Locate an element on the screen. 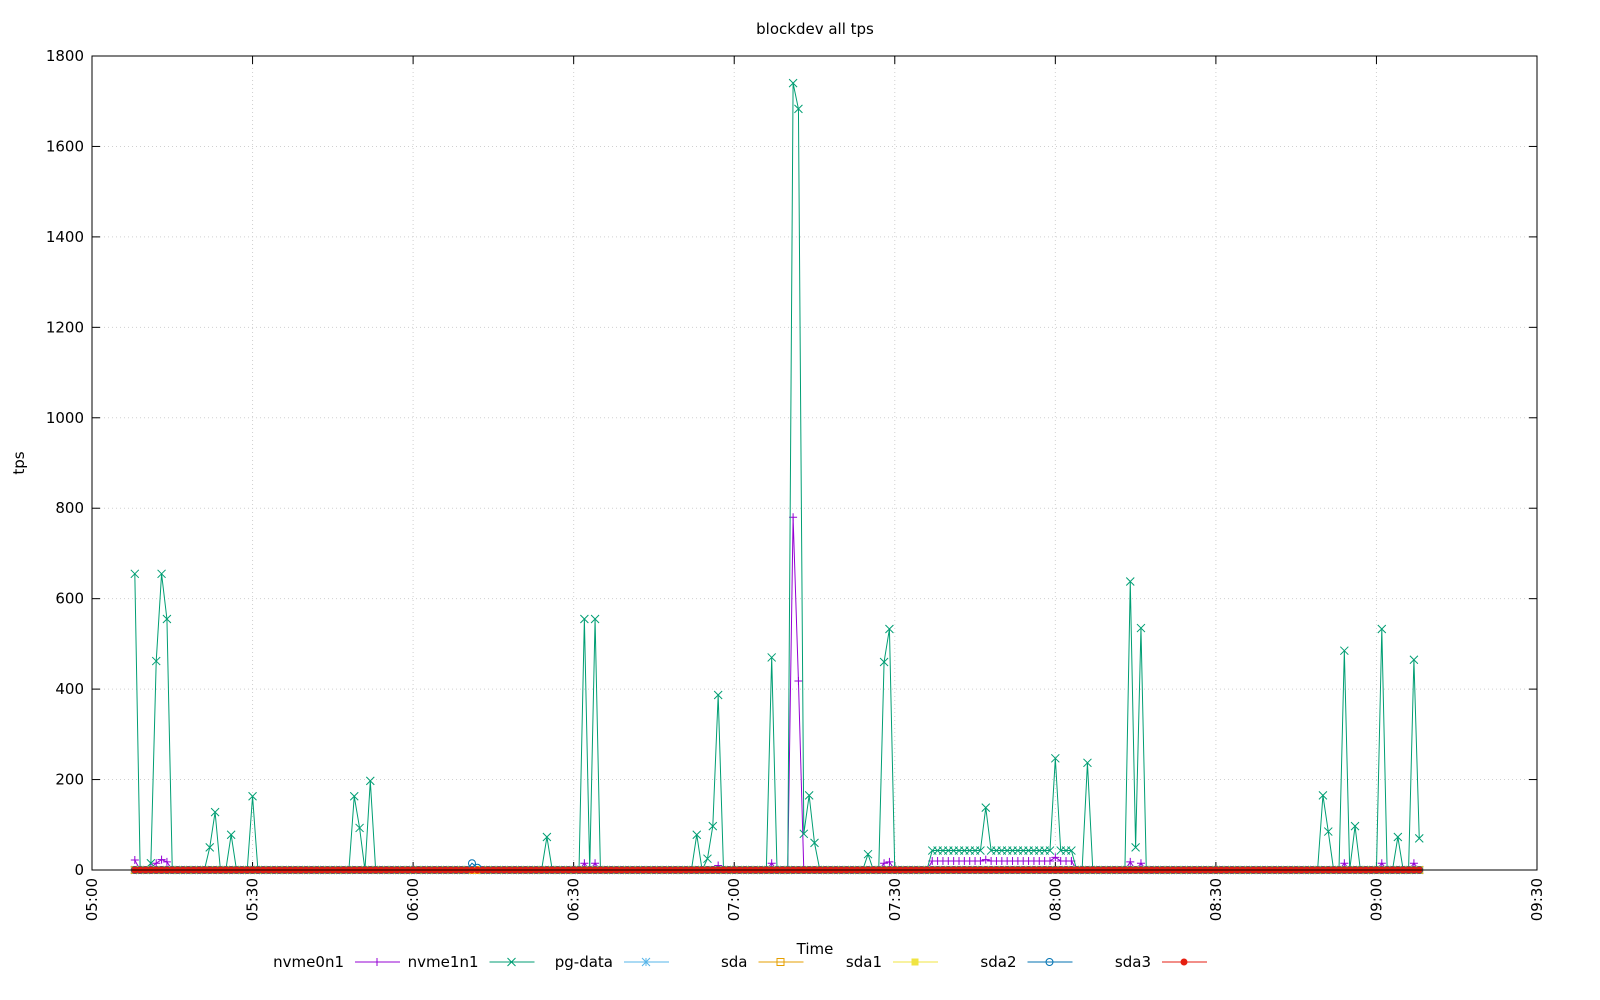 The height and width of the screenshot is (1000, 1600). y-tick-label: 1600 is located at coordinates (65, 146).